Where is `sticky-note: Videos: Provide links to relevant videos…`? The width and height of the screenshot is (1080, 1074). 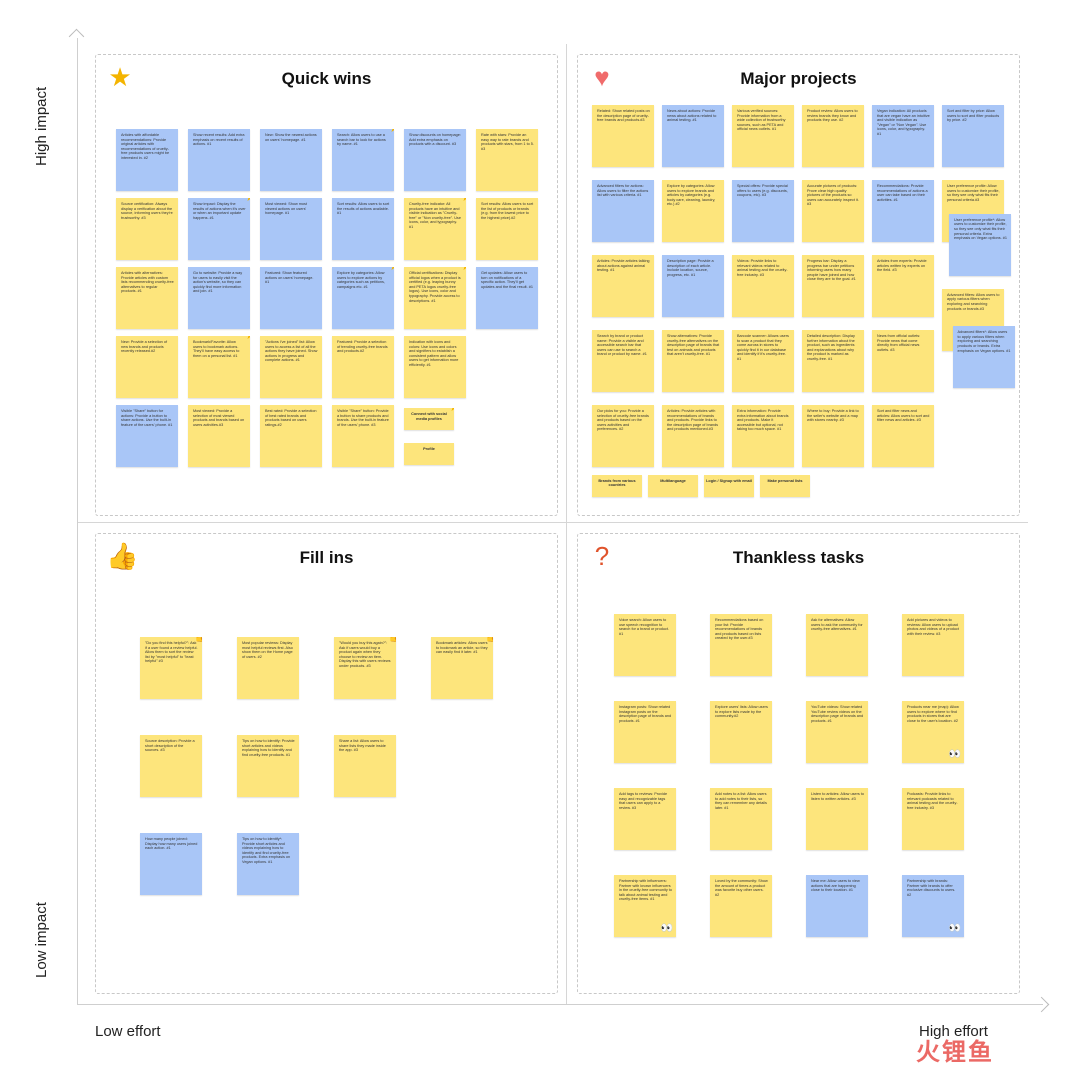 sticky-note: Videos: Provide links to relevant videos… is located at coordinates (763, 286).